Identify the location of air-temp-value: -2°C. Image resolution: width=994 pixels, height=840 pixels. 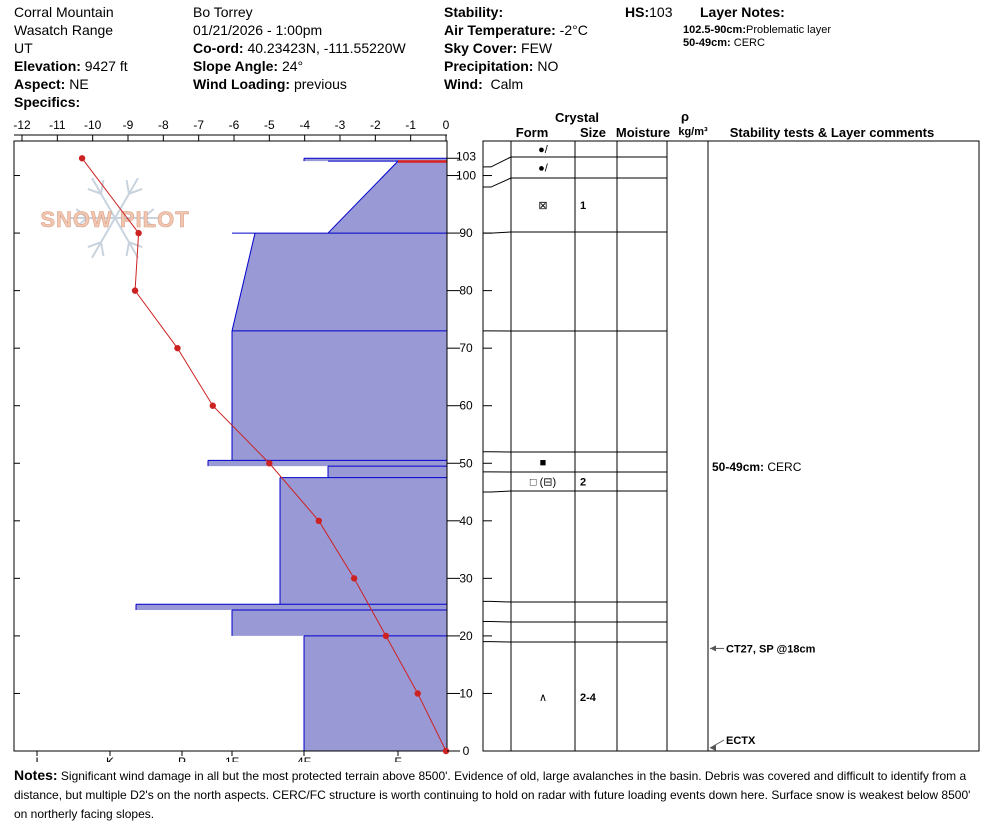
(573, 30).